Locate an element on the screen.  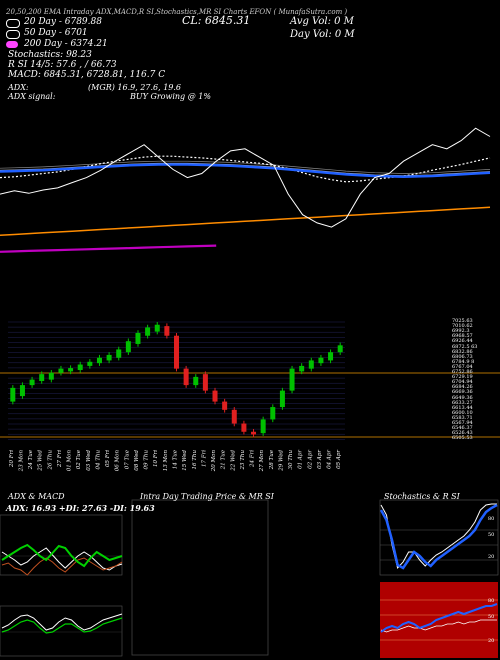
price-tick-label: 6505.53 is located at coordinates (462, 438).